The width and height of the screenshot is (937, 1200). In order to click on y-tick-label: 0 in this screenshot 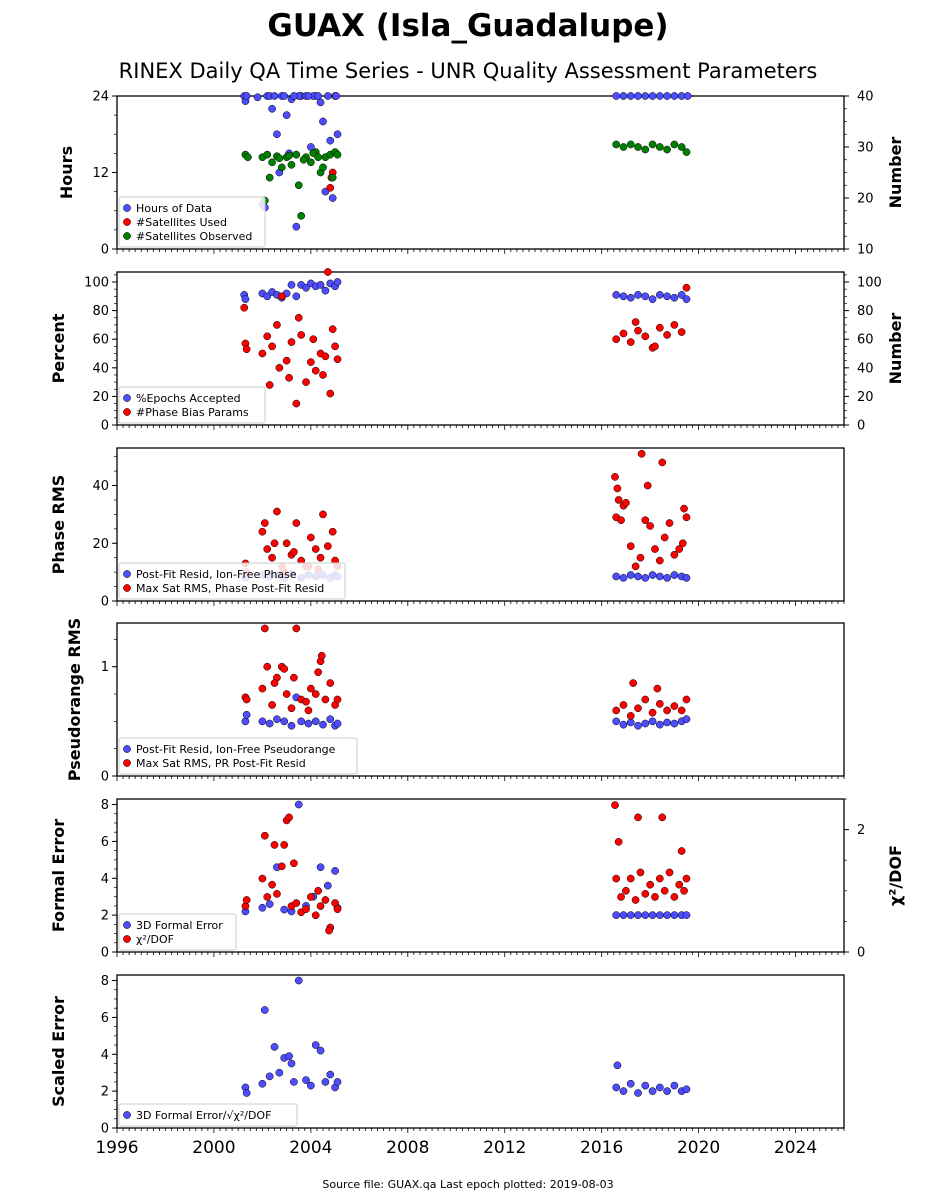, I will do `click(105, 1129)`.